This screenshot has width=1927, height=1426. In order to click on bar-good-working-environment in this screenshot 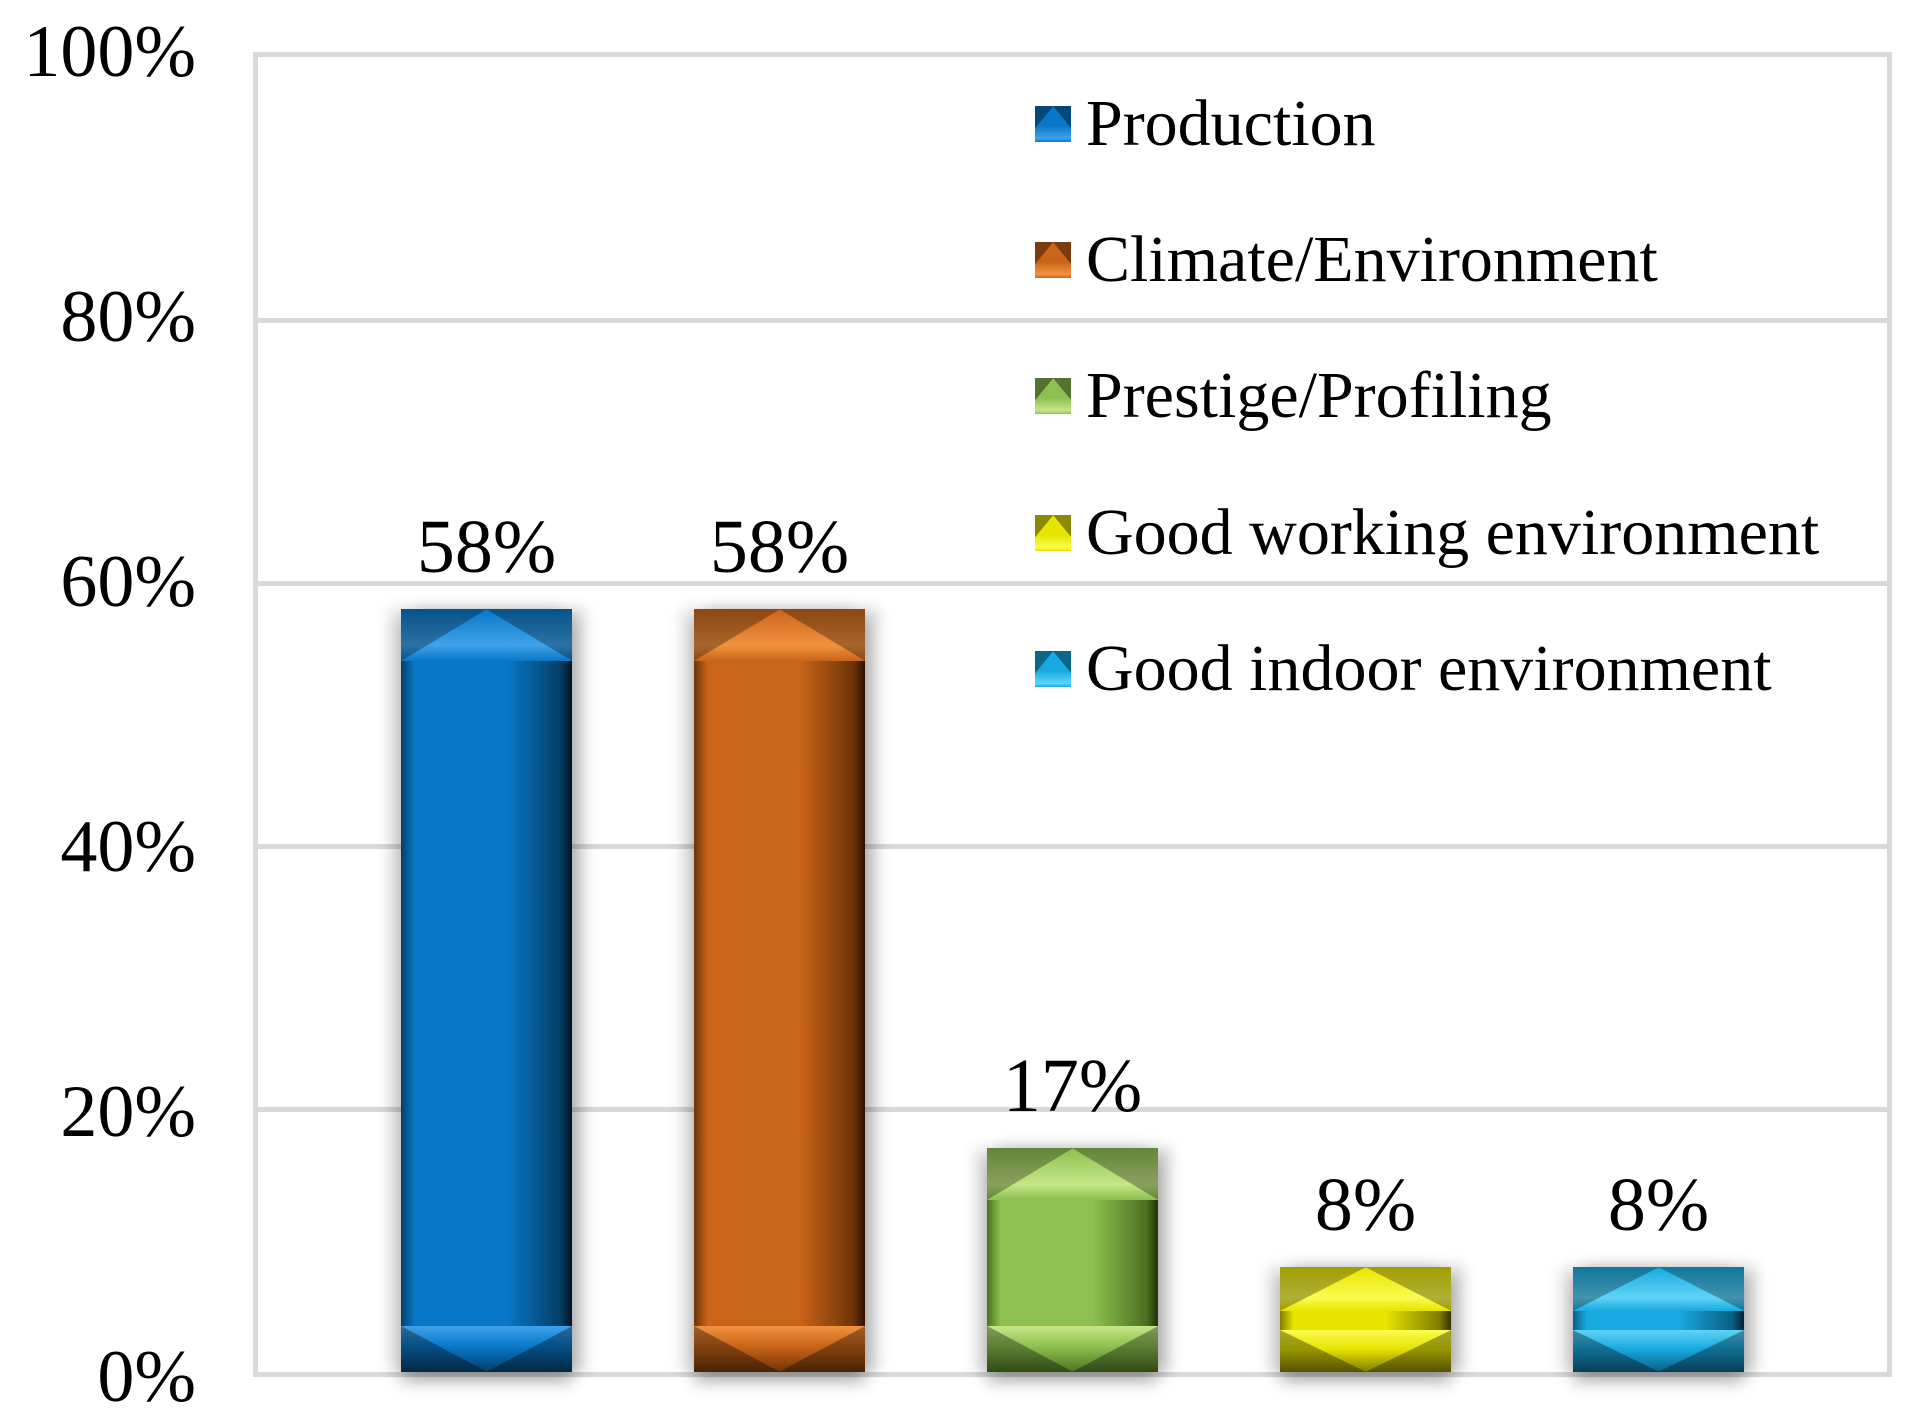, I will do `click(1365, 1319)`.